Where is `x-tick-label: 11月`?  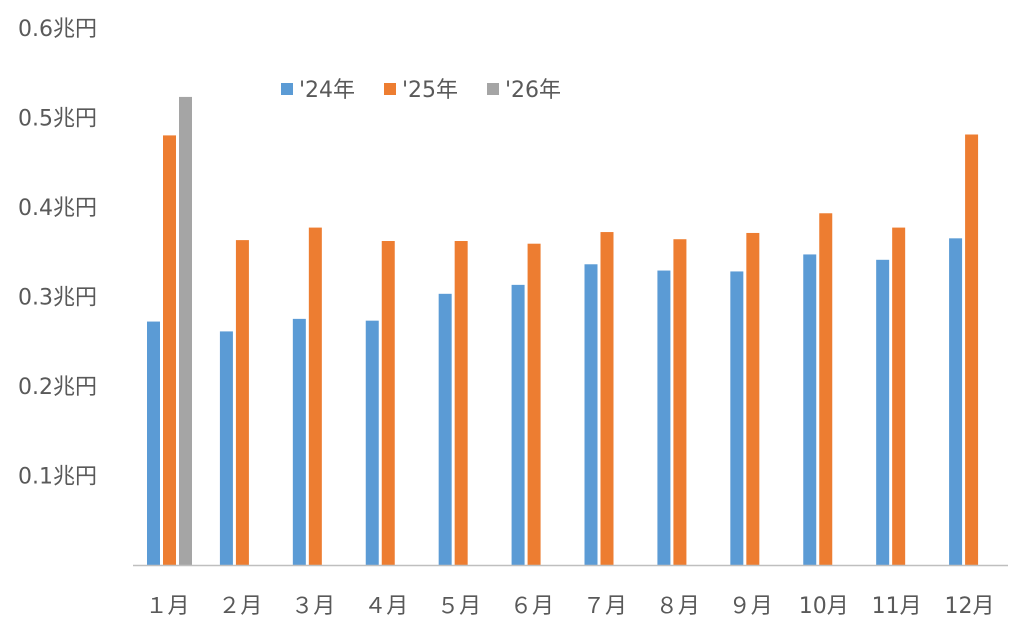
x-tick-label: 11月 is located at coordinates (897, 606).